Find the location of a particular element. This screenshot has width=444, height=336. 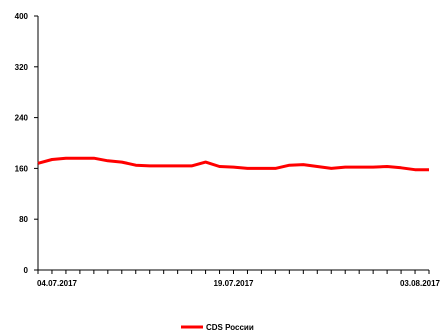

y-tick-label: 0 is located at coordinates (26, 270).